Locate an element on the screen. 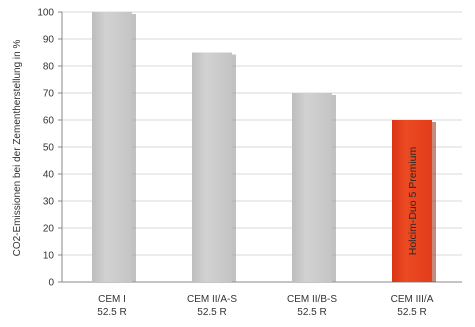  bar-inner-label: Holcim-Duo 5 Premium is located at coordinates (413, 200).